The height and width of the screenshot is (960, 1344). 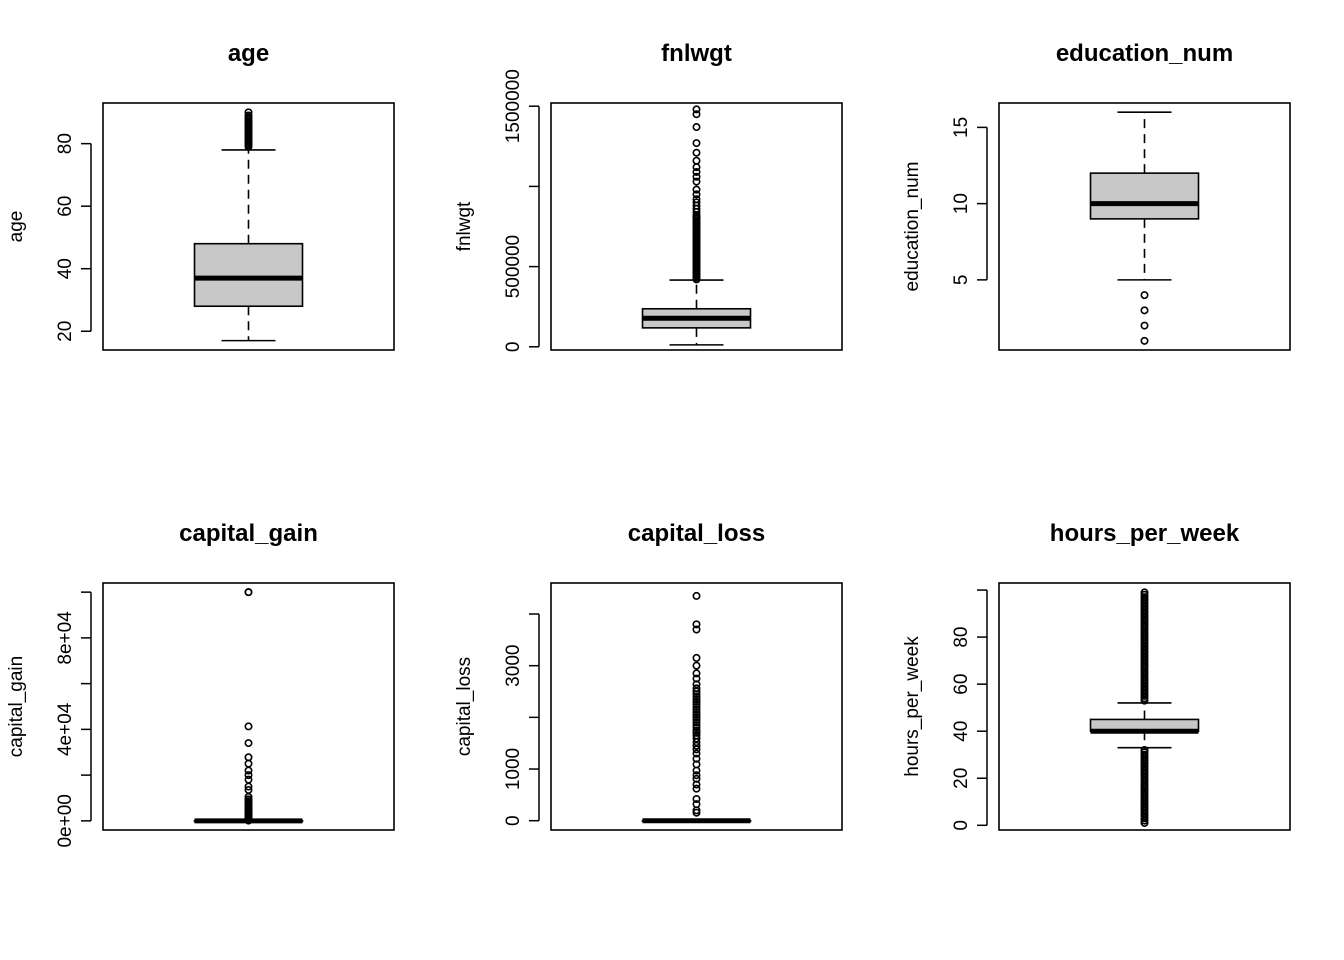 What do you see at coordinates (248, 53) in the screenshot?
I see `panel-title: age` at bounding box center [248, 53].